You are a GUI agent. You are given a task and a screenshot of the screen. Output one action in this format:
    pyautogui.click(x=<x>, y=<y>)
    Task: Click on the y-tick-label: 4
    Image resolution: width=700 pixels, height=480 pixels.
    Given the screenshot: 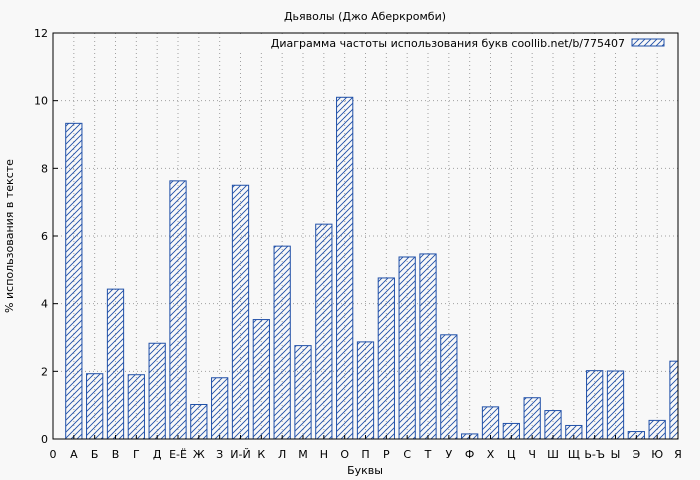 What is the action you would take?
    pyautogui.click(x=44, y=304)
    